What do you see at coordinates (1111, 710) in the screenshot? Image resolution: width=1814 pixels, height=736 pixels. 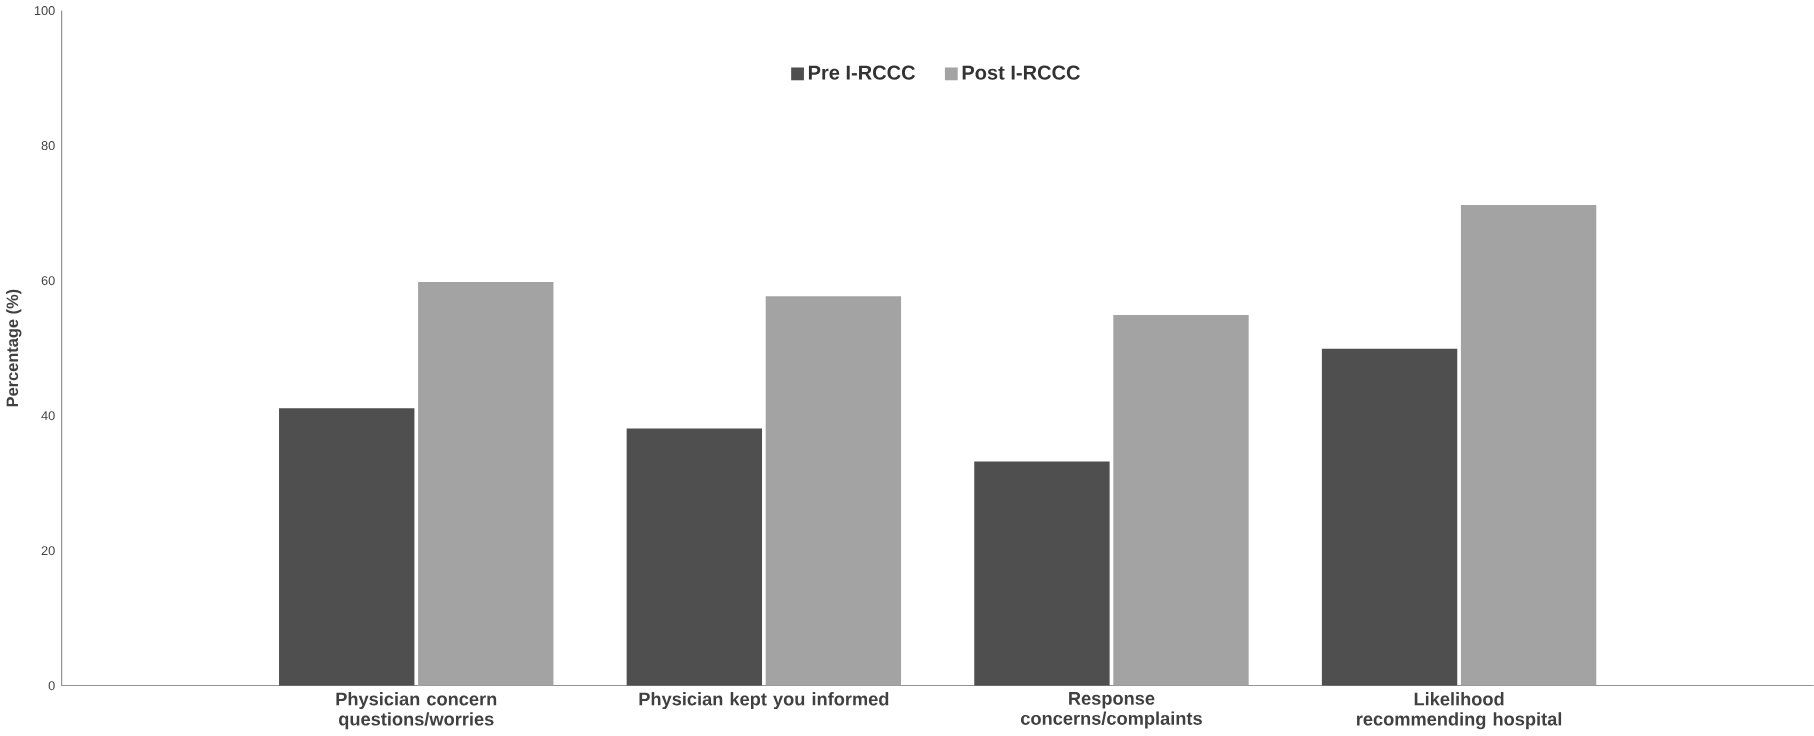 I see `x-tick-label: Response concerns/complaints` at bounding box center [1111, 710].